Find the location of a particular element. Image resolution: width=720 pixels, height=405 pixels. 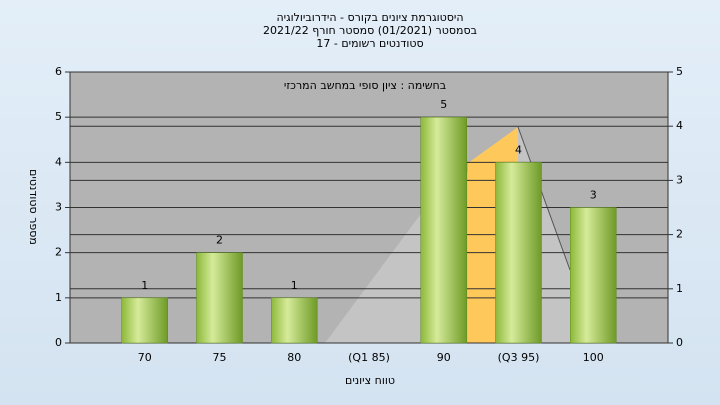

x-tick-label: (Q1 85) is located at coordinates (369, 357).